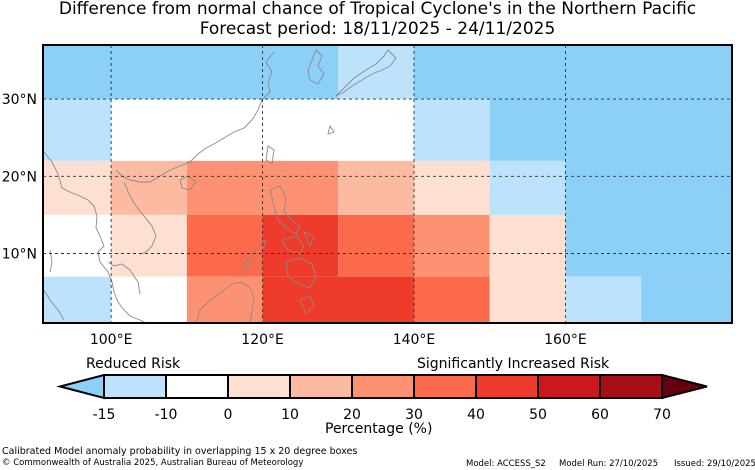 The image size is (755, 470). I want to click on colorbar-over-arrow, so click(684, 386).